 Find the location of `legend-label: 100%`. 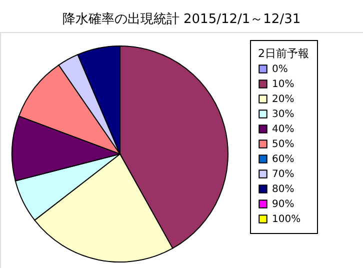

legend-label: 100% is located at coordinates (286, 219).